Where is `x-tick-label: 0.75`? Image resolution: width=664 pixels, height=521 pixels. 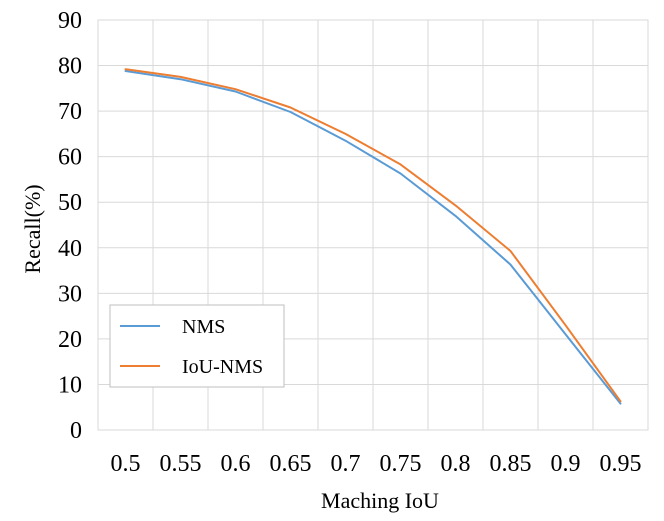 x-tick-label: 0.75 is located at coordinates (401, 464).